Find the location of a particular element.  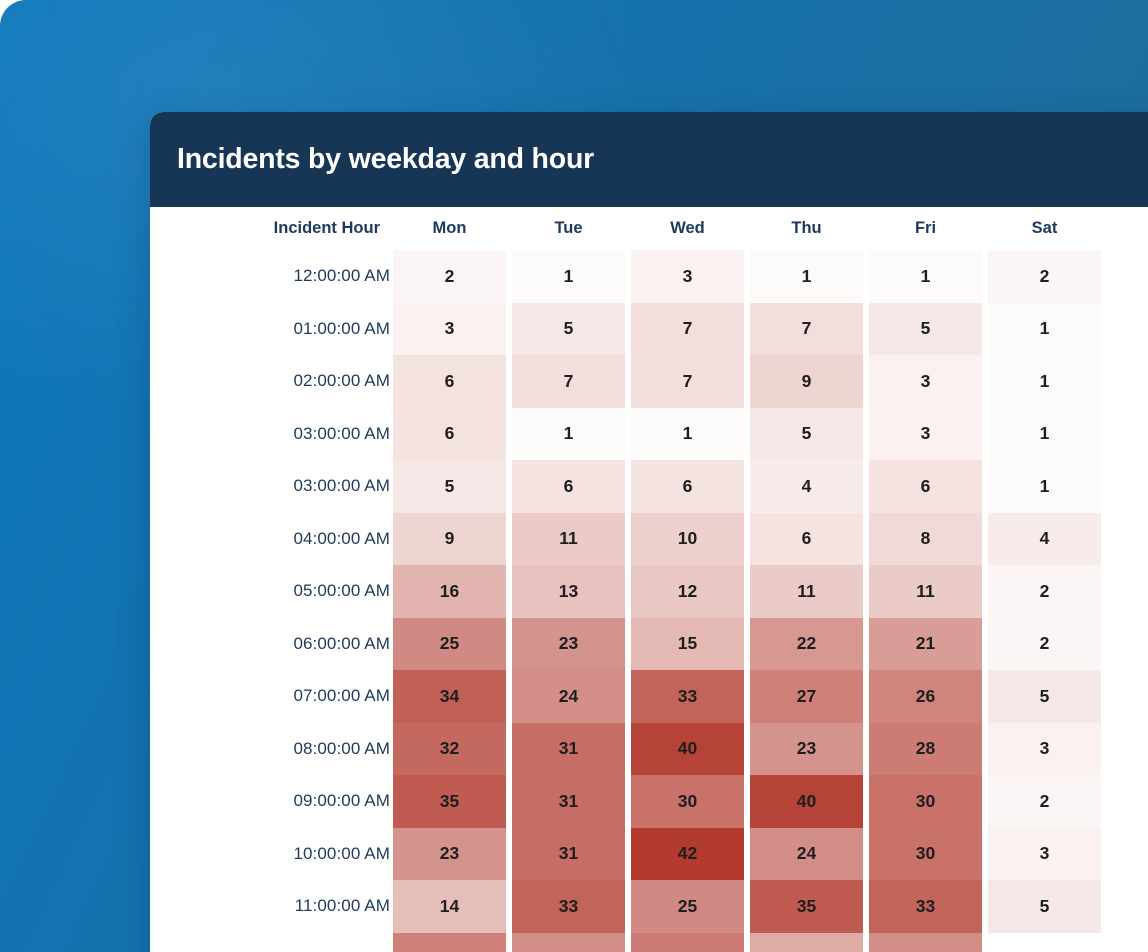

heatmap-cell-value: 7 is located at coordinates (806, 328).